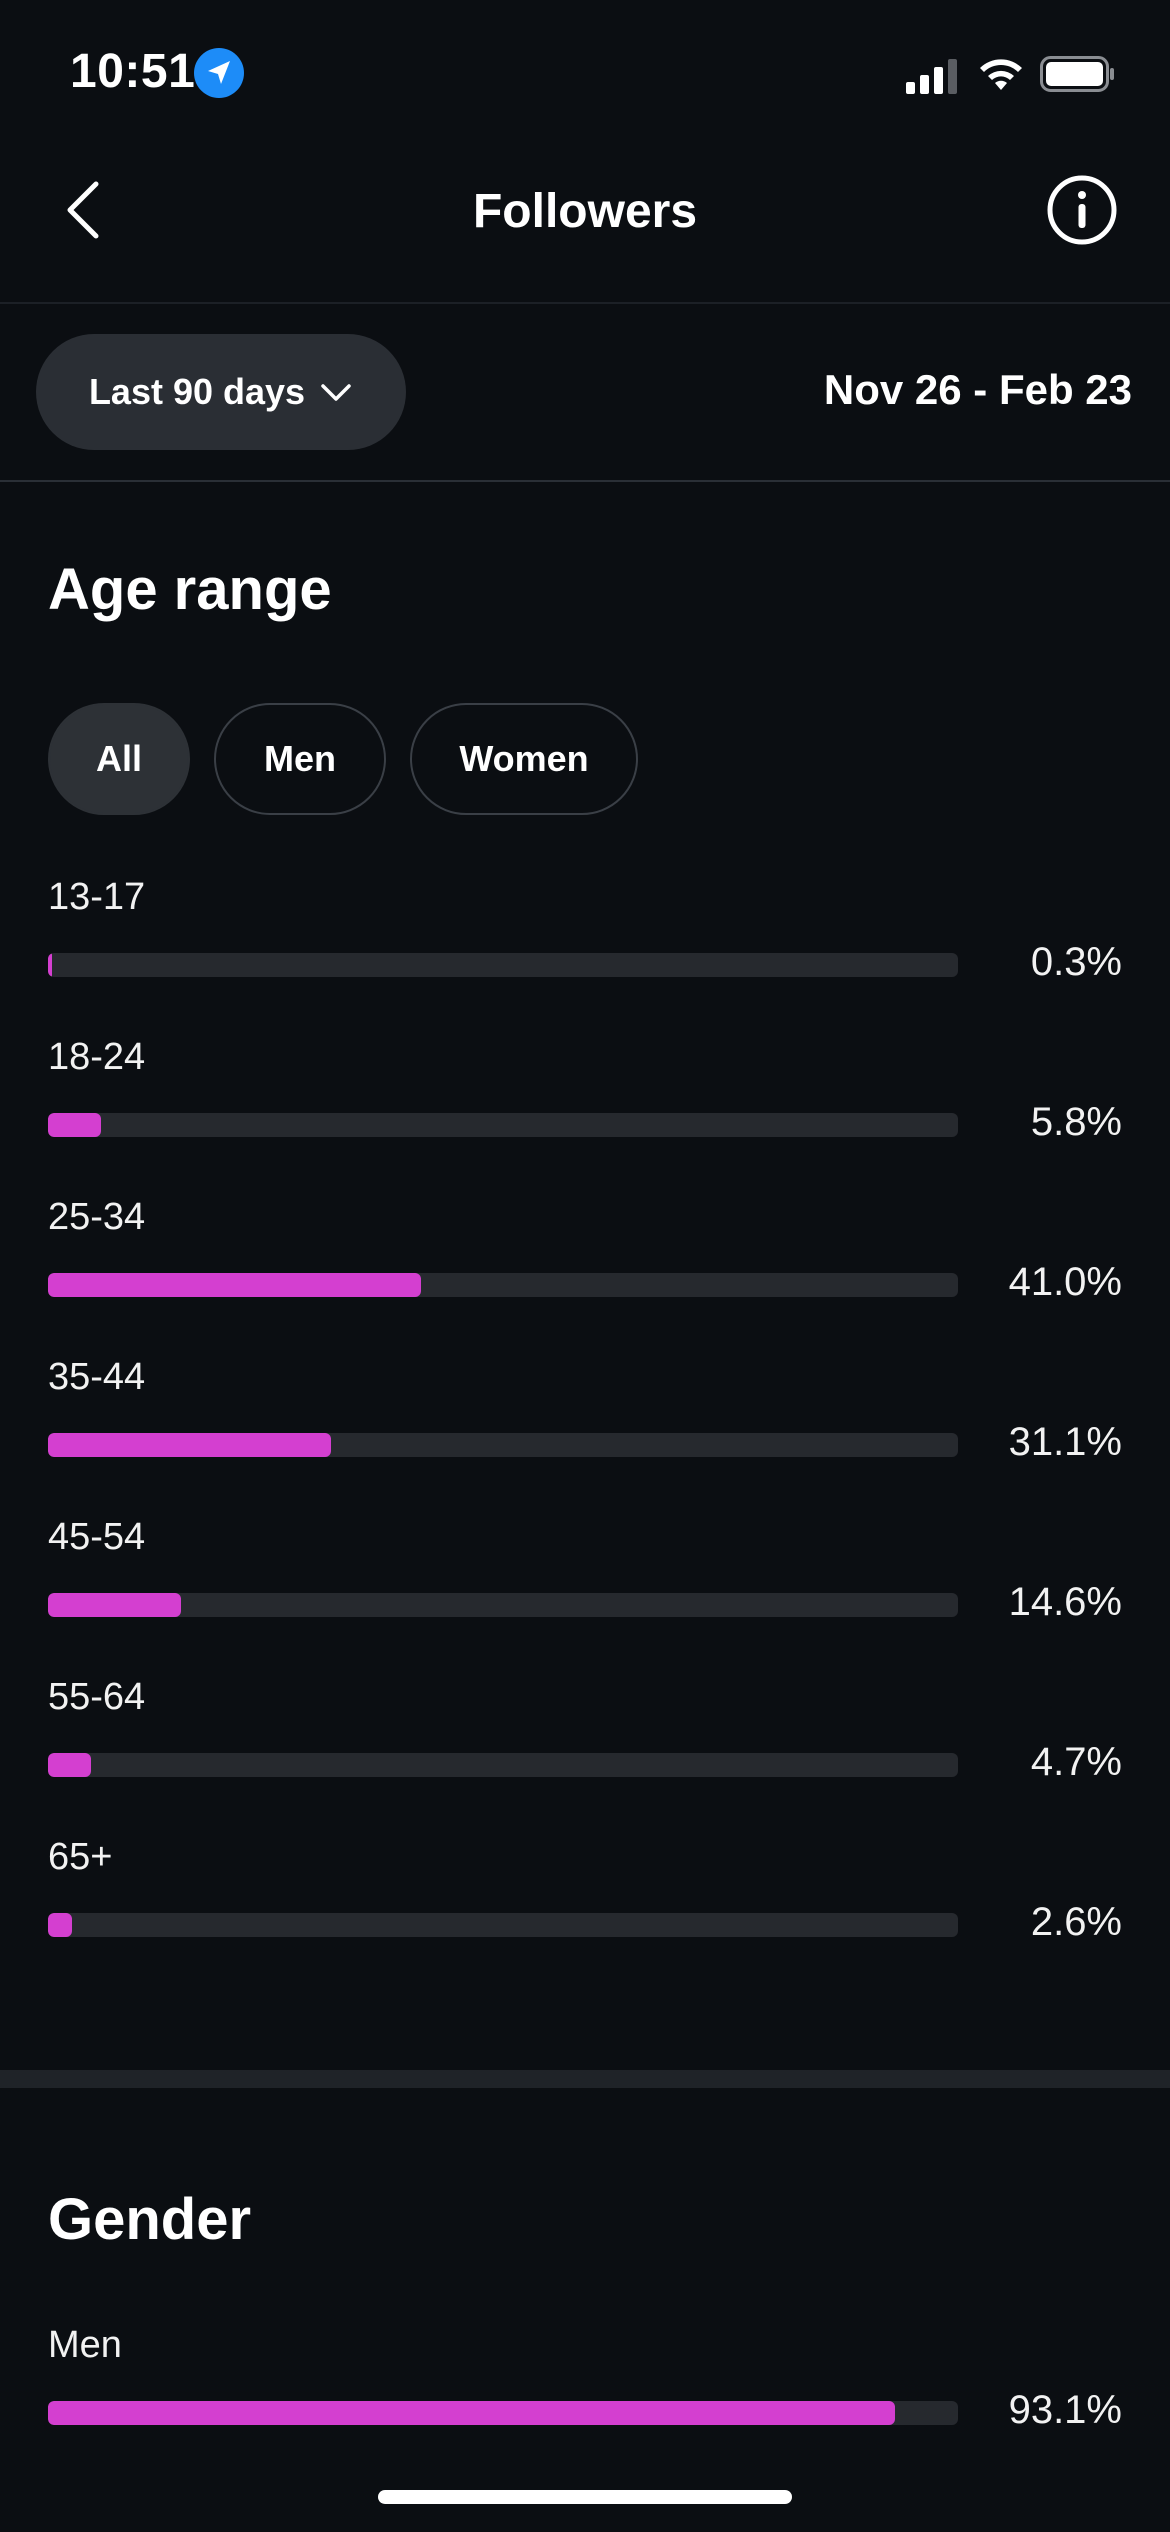 This screenshot has height=2532, width=1170. Describe the element at coordinates (190, 589) in the screenshot. I see `age-range-title: Age range` at that location.